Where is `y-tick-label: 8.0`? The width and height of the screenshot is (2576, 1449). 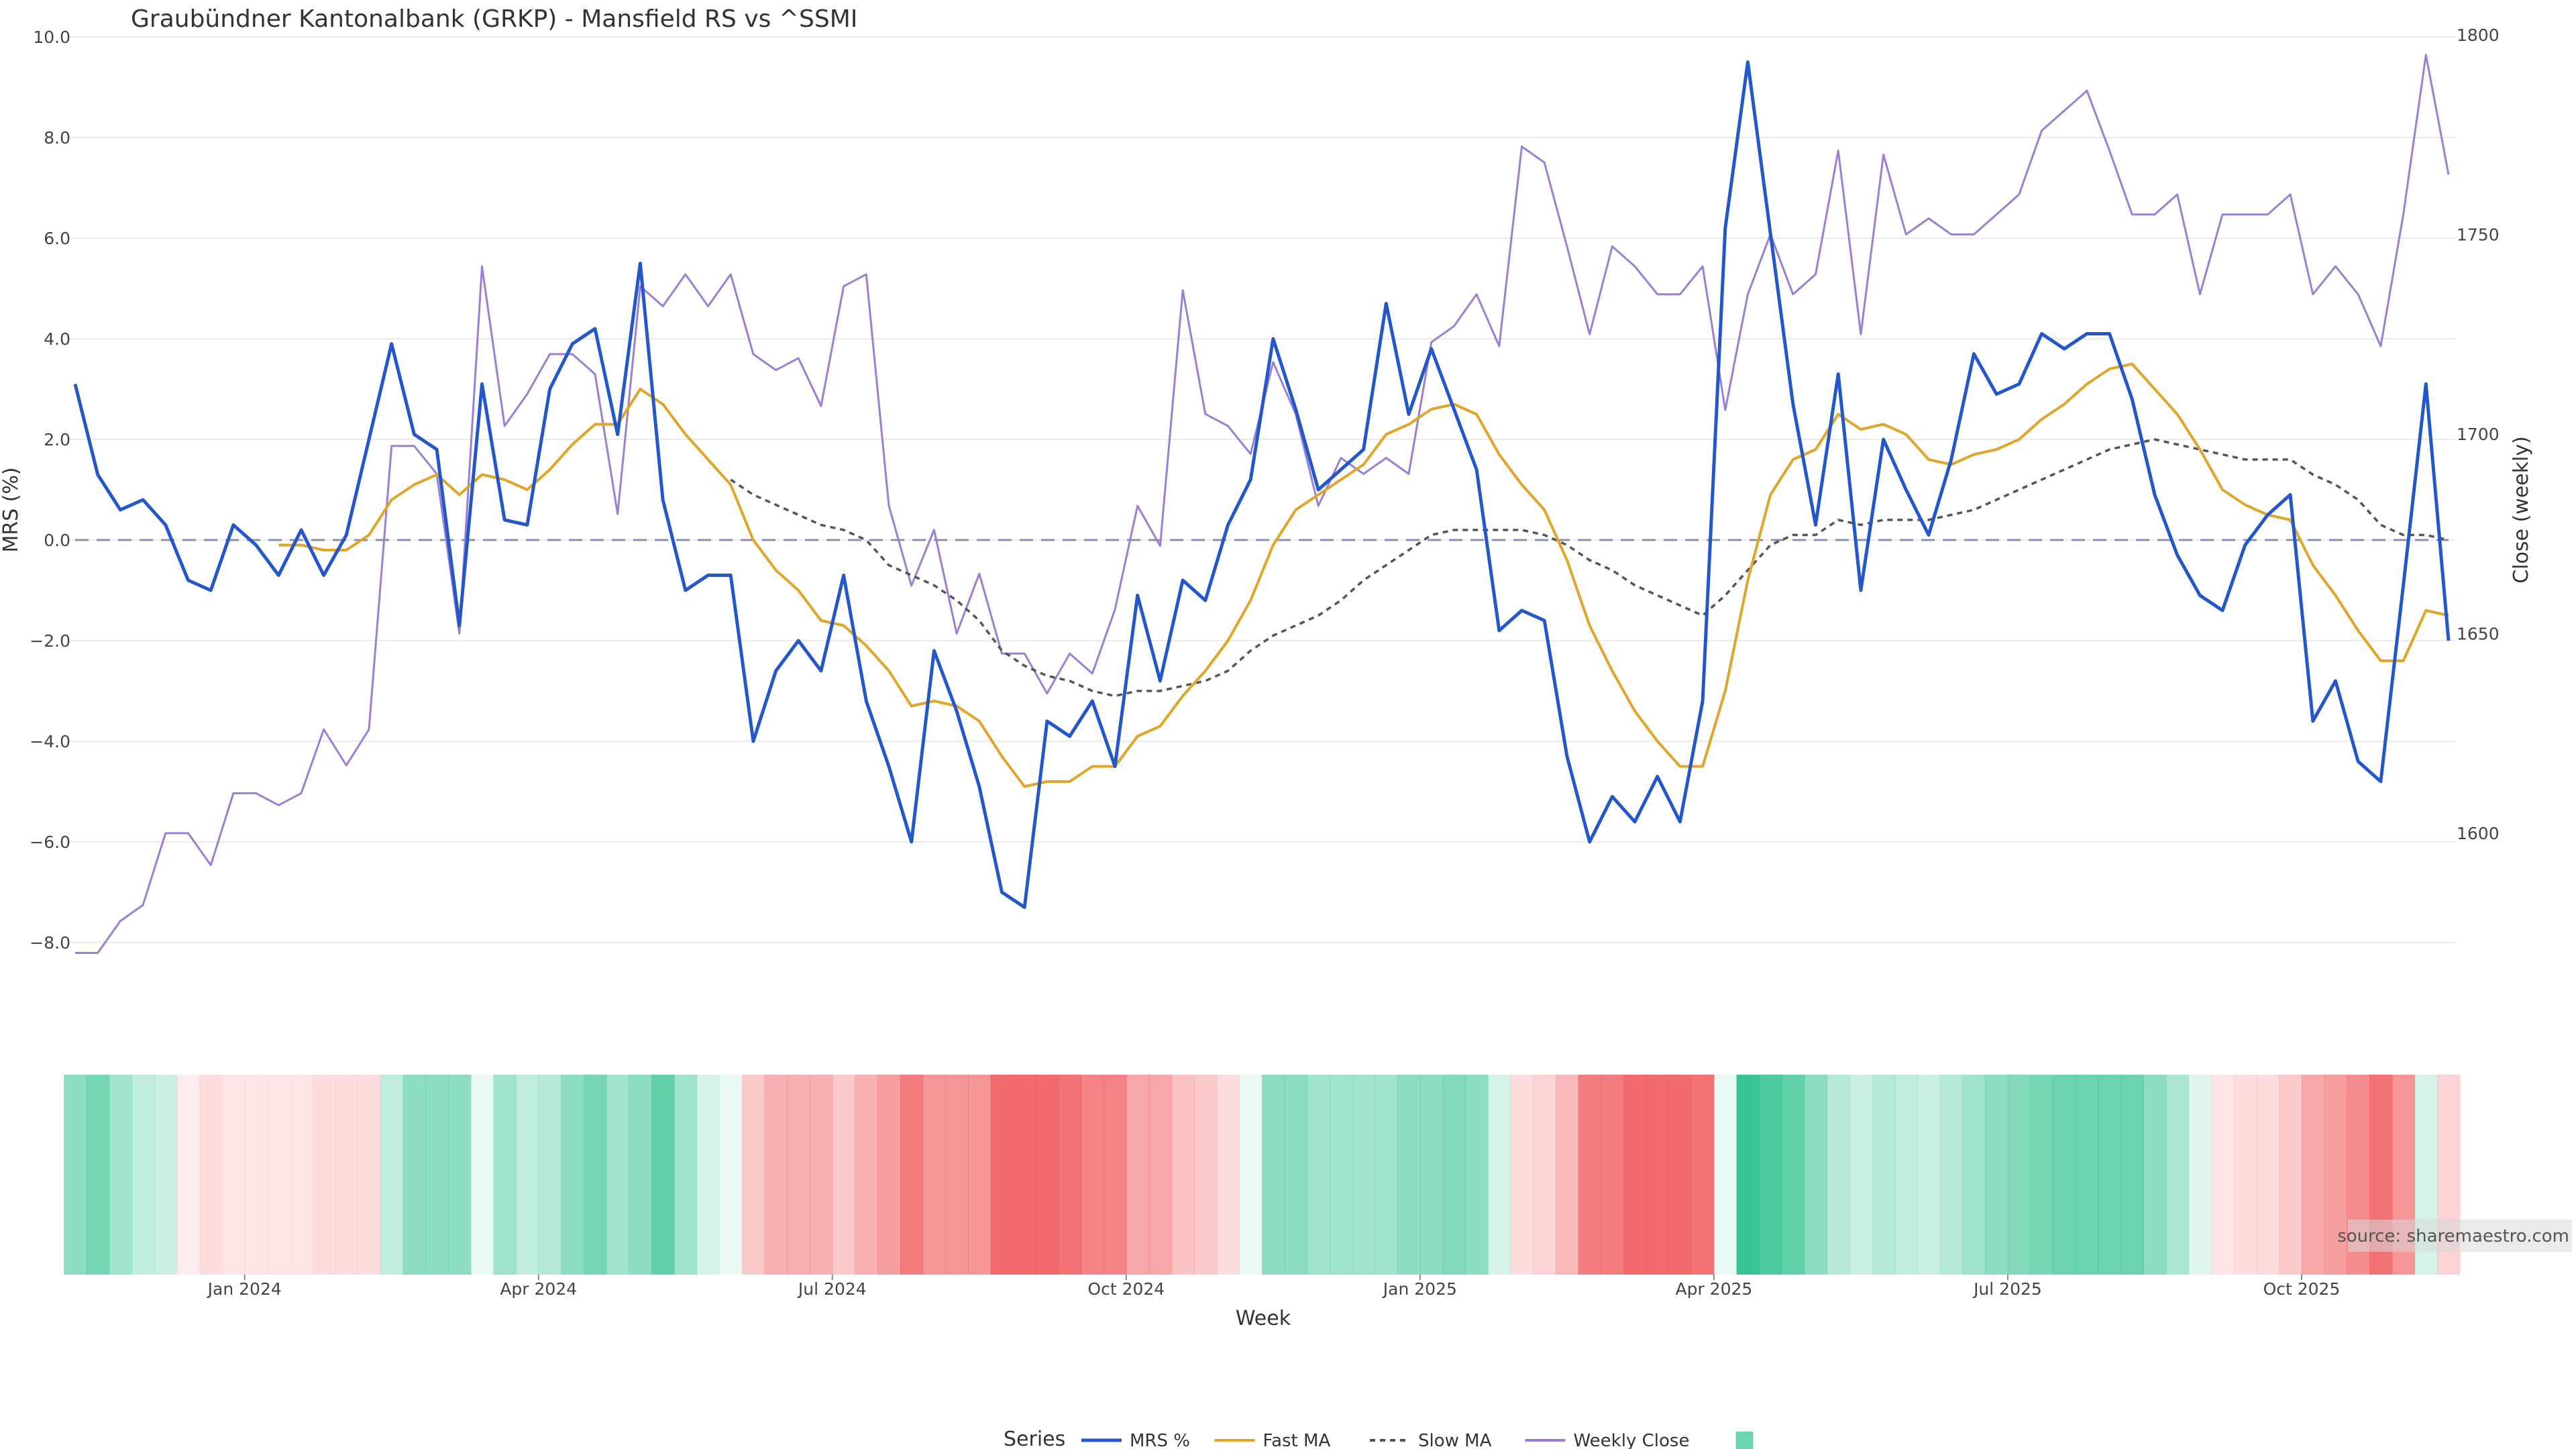 y-tick-label: 8.0 is located at coordinates (57, 138).